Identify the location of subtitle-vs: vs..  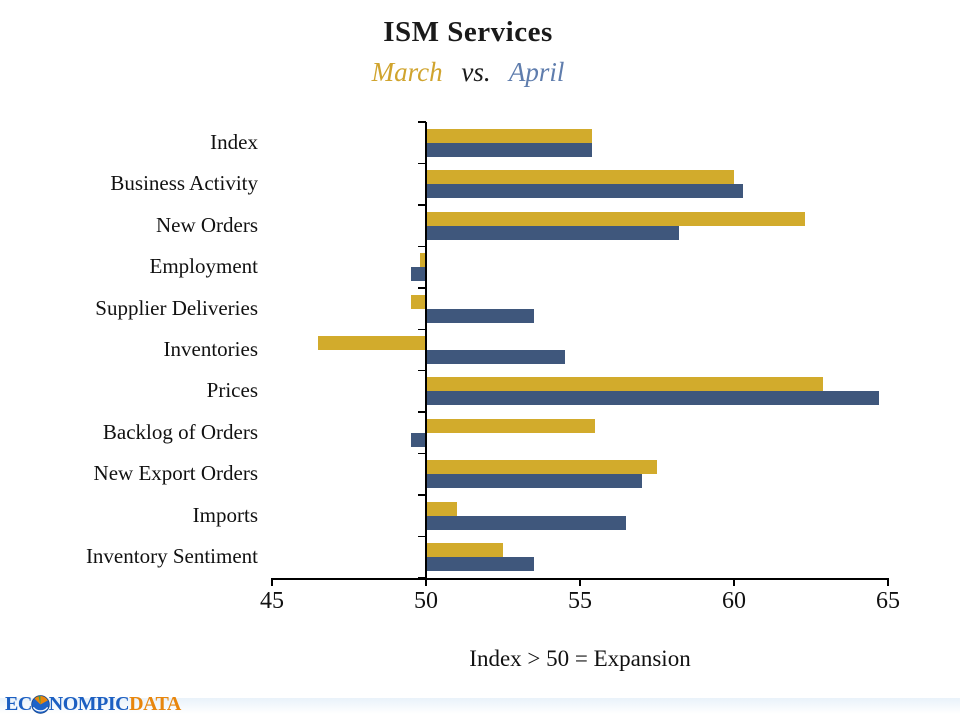
(476, 72).